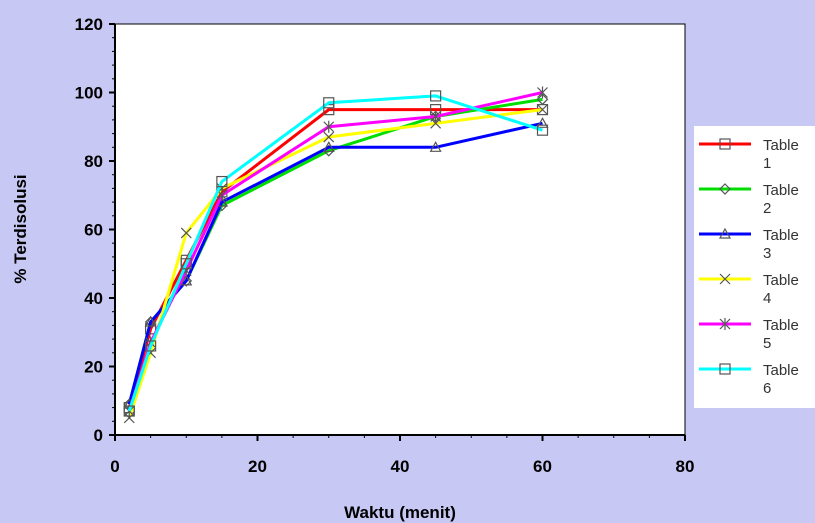  Describe the element at coordinates (767, 163) in the screenshot. I see `legend-label: 1` at that location.